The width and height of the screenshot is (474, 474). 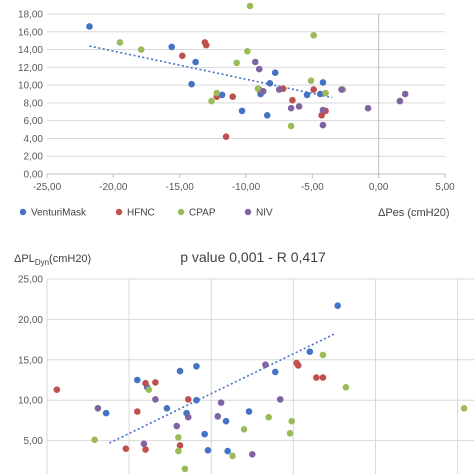 What do you see at coordinates (34, 121) in the screenshot?
I see `top-y-tick-label: 6,00` at bounding box center [34, 121].